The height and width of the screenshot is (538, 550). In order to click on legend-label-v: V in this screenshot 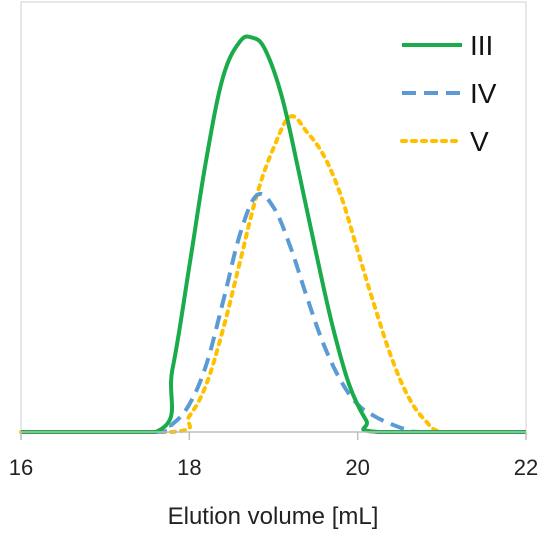, I will do `click(479, 141)`.